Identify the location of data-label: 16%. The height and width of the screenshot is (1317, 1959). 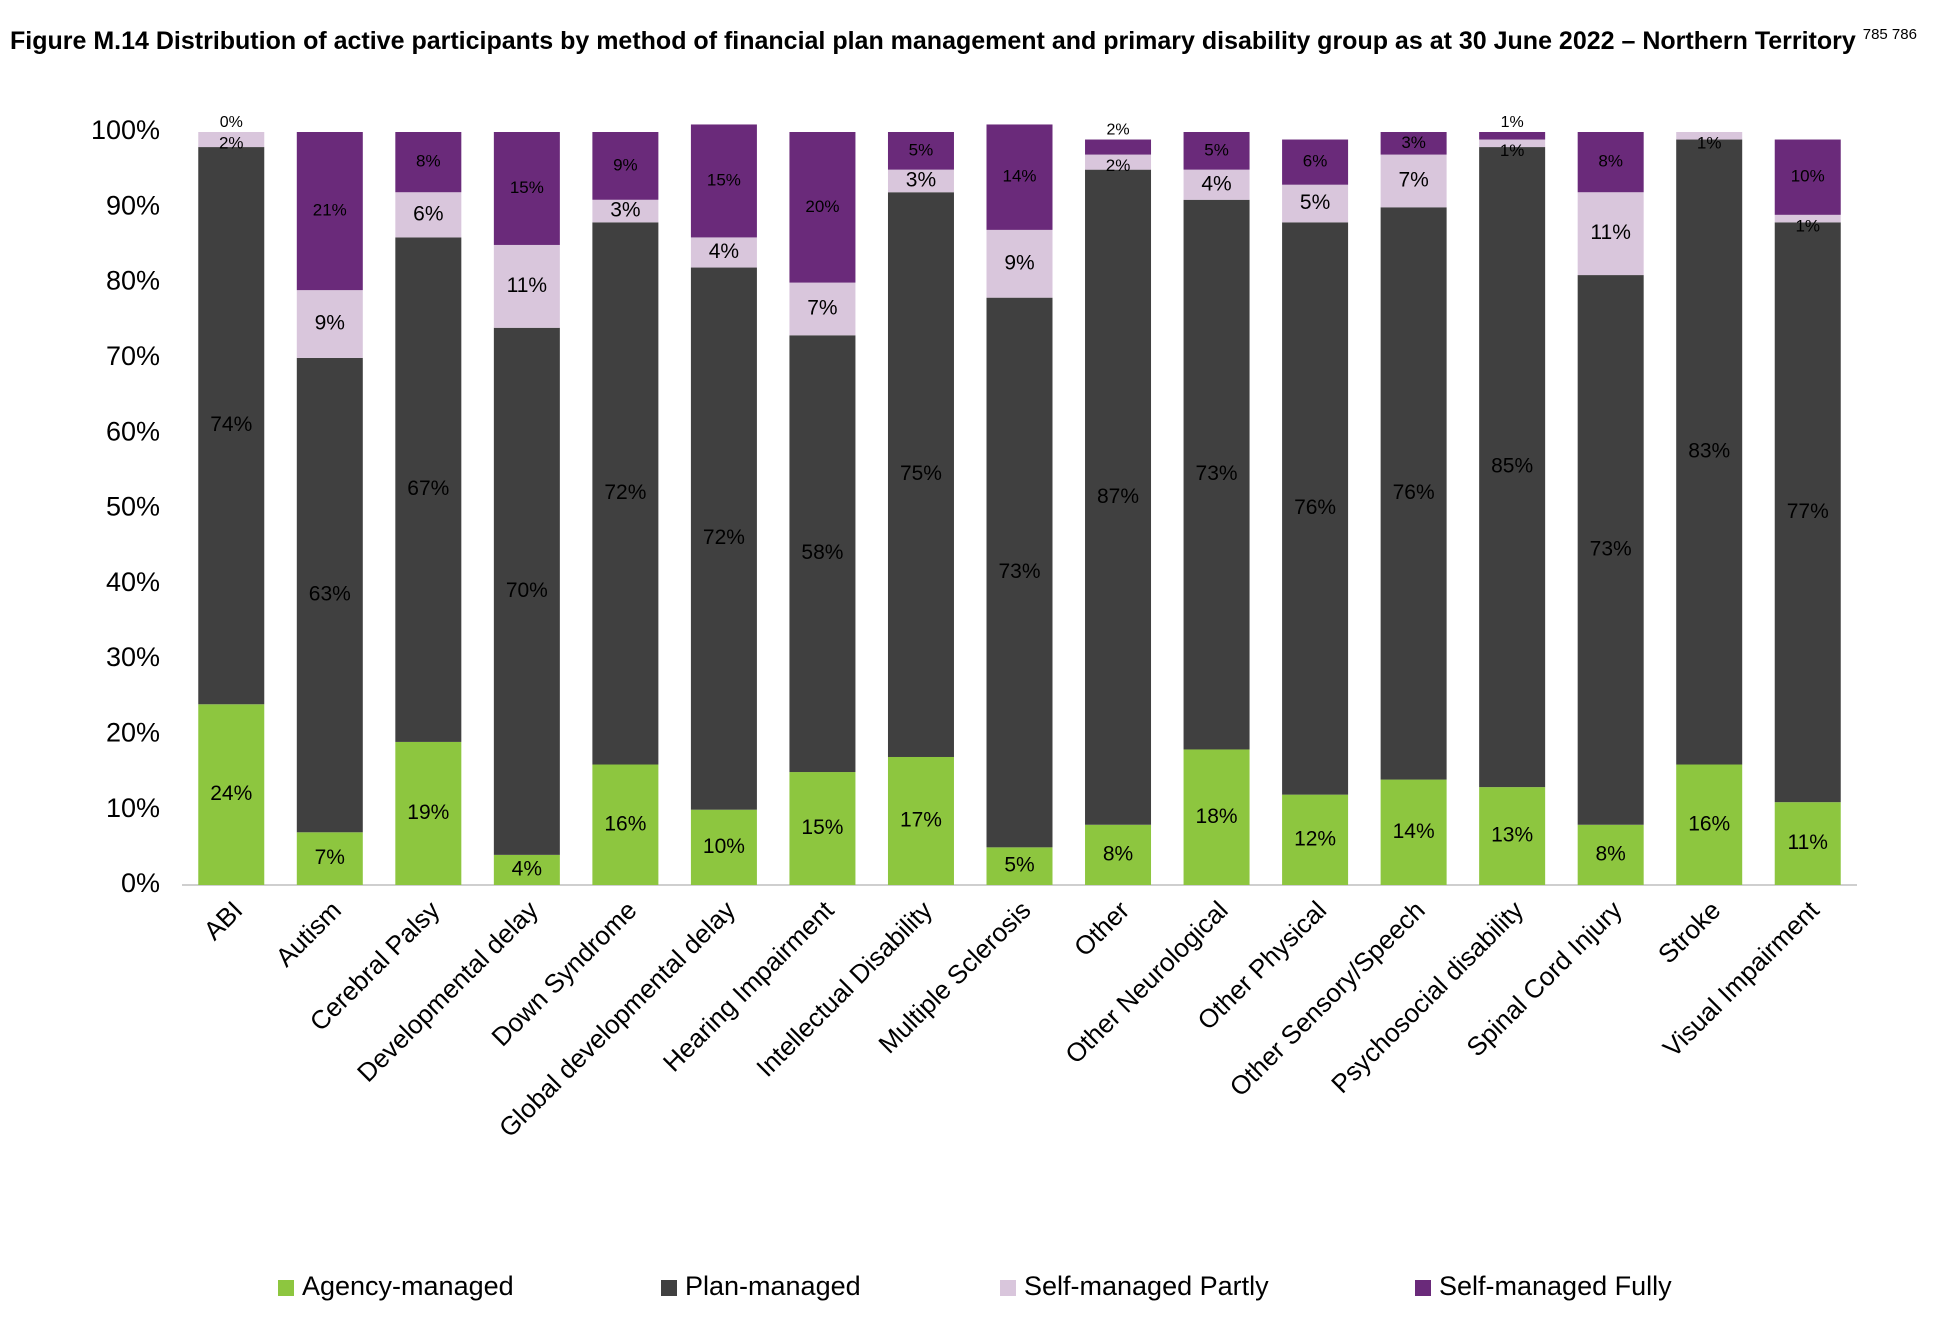
(1709, 823).